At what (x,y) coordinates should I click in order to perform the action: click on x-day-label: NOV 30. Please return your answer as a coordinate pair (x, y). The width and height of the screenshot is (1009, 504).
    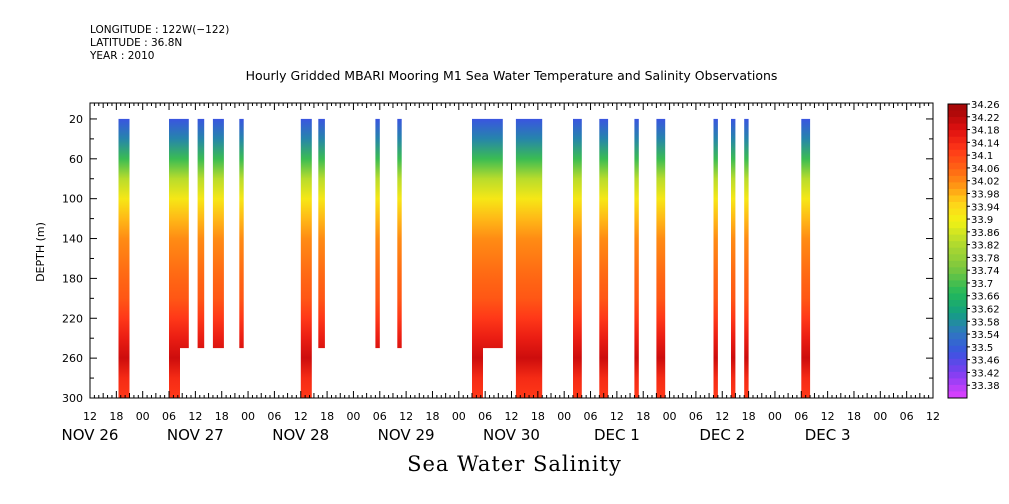
    Looking at the image, I should click on (511, 435).